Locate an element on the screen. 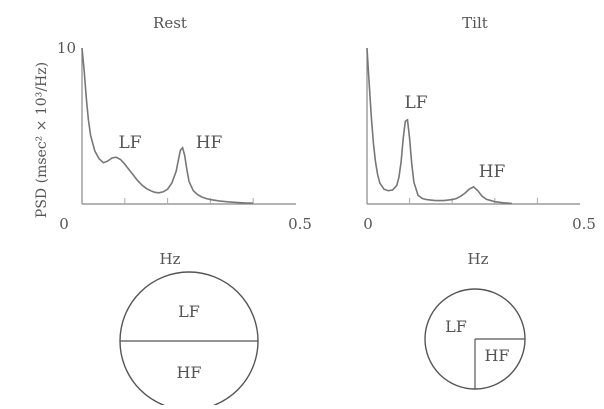 Image resolution: width=604 pixels, height=409 pixels. y-axis-label: PSD (msec² × 10³/Hz) is located at coordinates (42, 140).